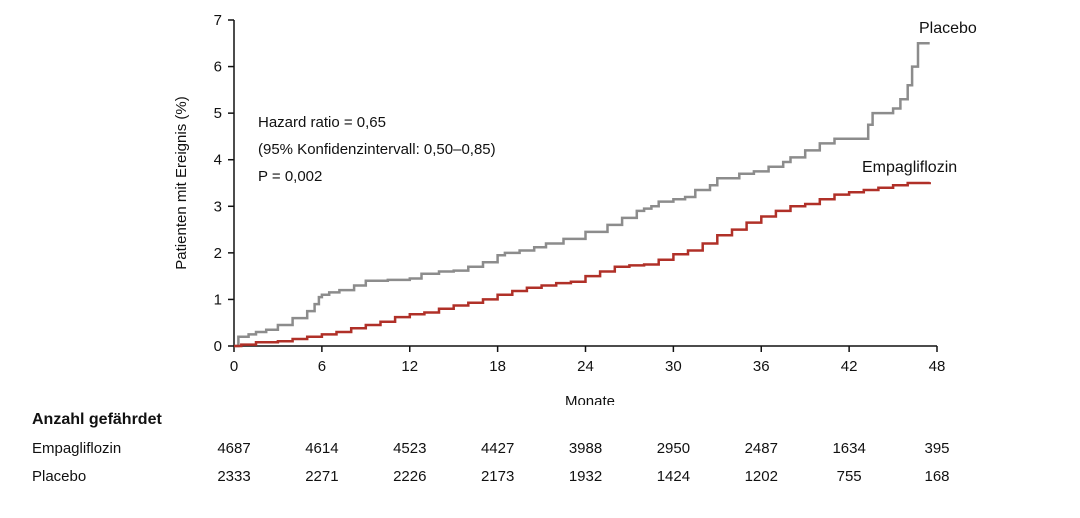  I want to click on risk-table-cell: 3988, so click(585, 448).